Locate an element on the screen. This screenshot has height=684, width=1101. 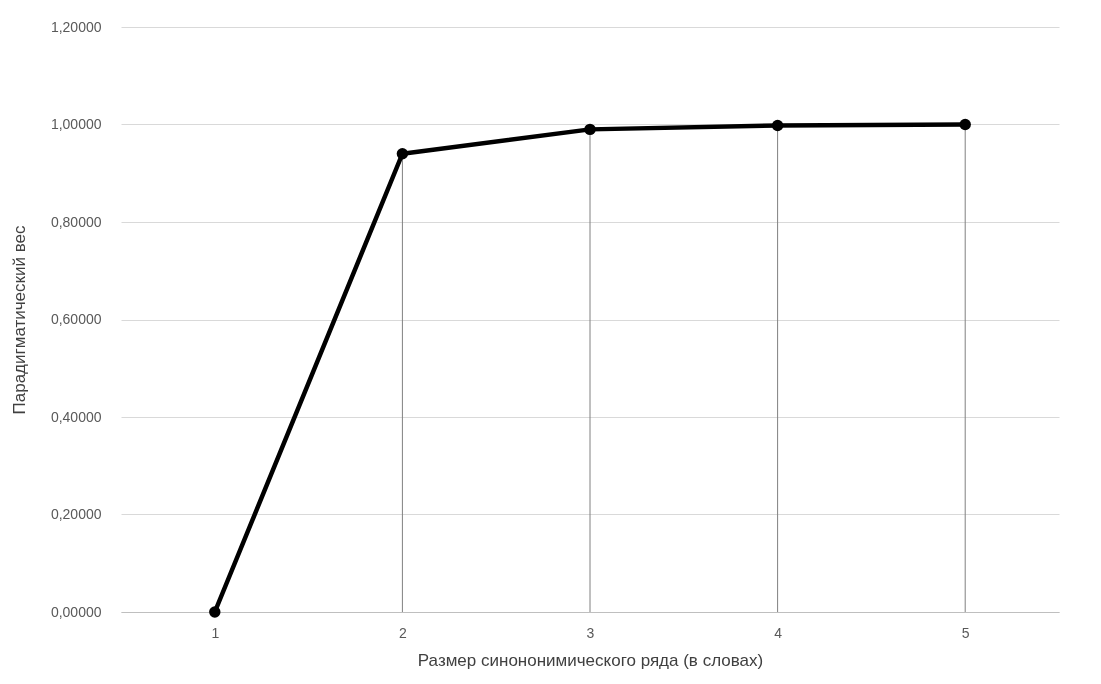
y-tick-label: 0,00000 is located at coordinates (76, 611).